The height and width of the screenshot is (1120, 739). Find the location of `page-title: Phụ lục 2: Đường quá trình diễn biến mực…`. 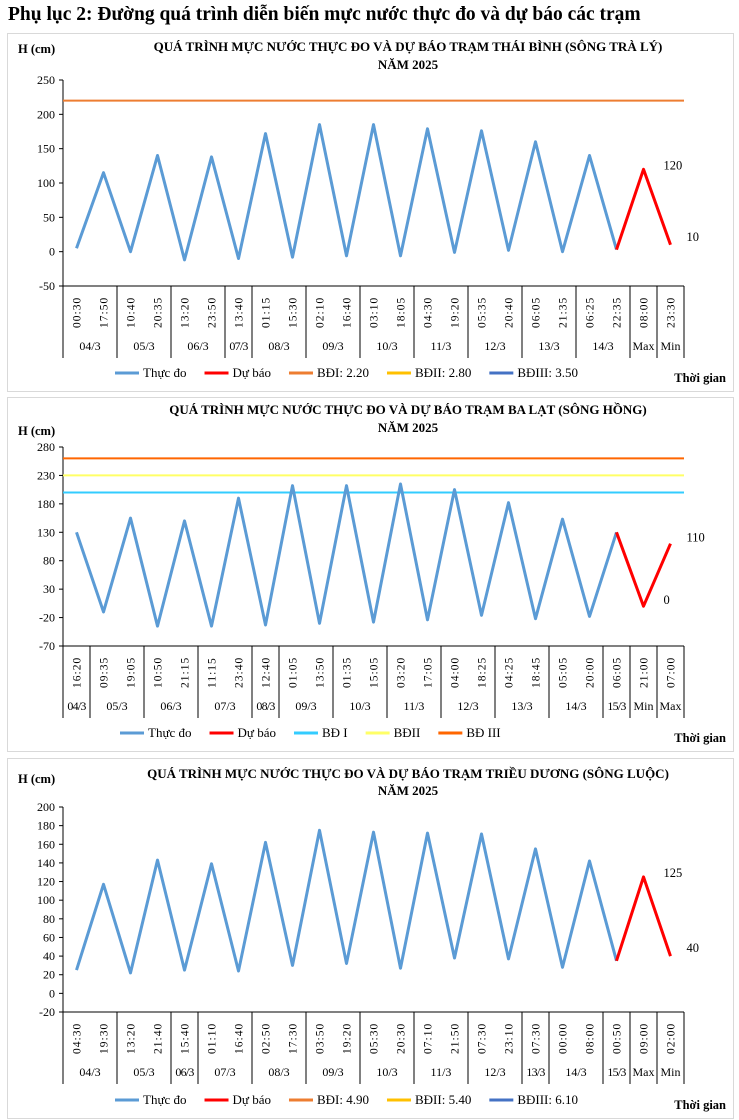

page-title: Phụ lục 2: Đường quá trình diễn biến mực… is located at coordinates (324, 14).